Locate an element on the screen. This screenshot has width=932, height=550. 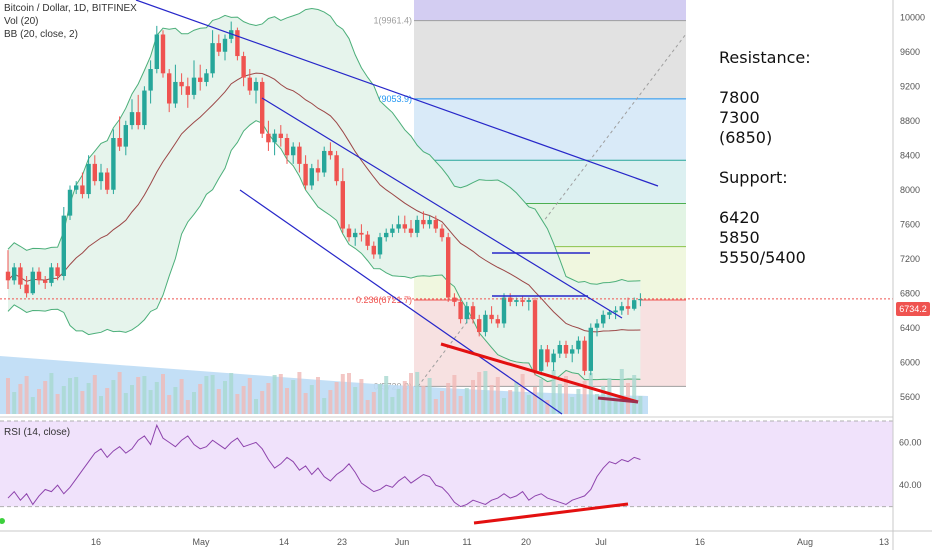
price-tick-label: 8800 is located at coordinates (910, 121).